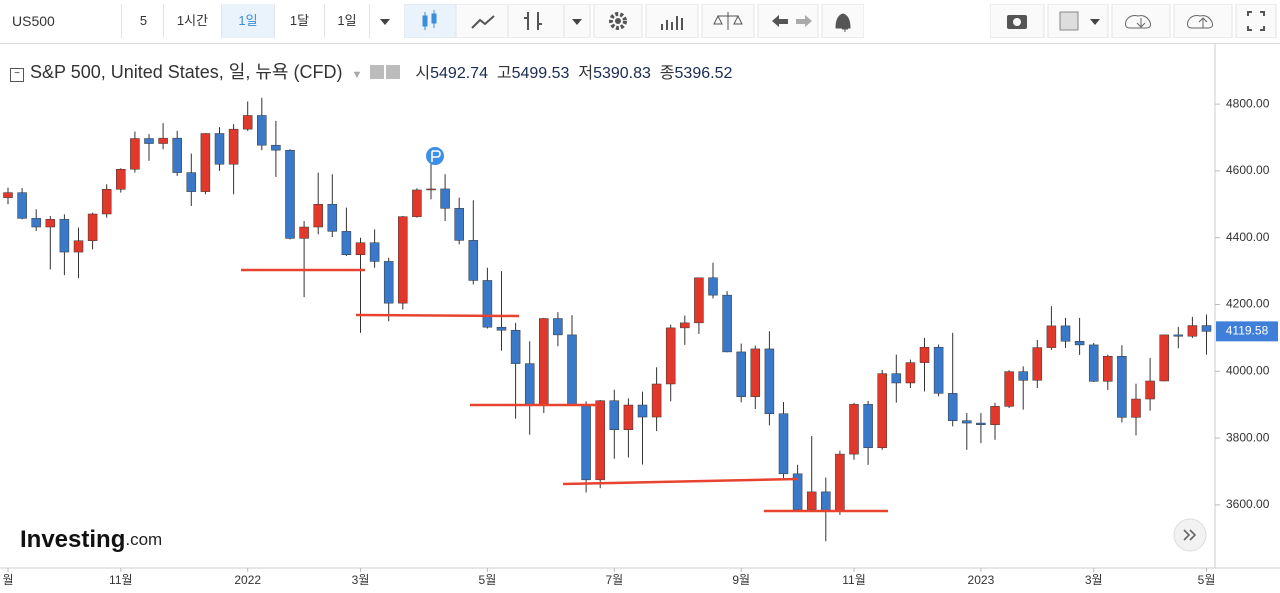 The width and height of the screenshot is (1280, 593). I want to click on ohlc-value: 5499.53, so click(540, 73).